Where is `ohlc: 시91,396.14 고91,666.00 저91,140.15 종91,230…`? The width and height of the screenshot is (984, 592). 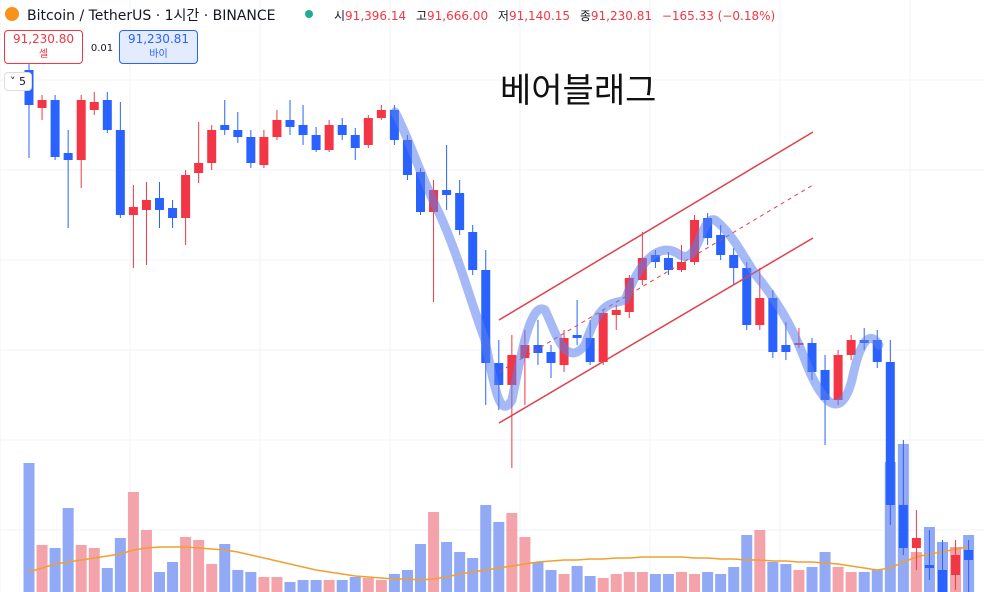
ohlc: 시91,396.14 고91,666.00 저91,140.15 종91,230… is located at coordinates (557, 15).